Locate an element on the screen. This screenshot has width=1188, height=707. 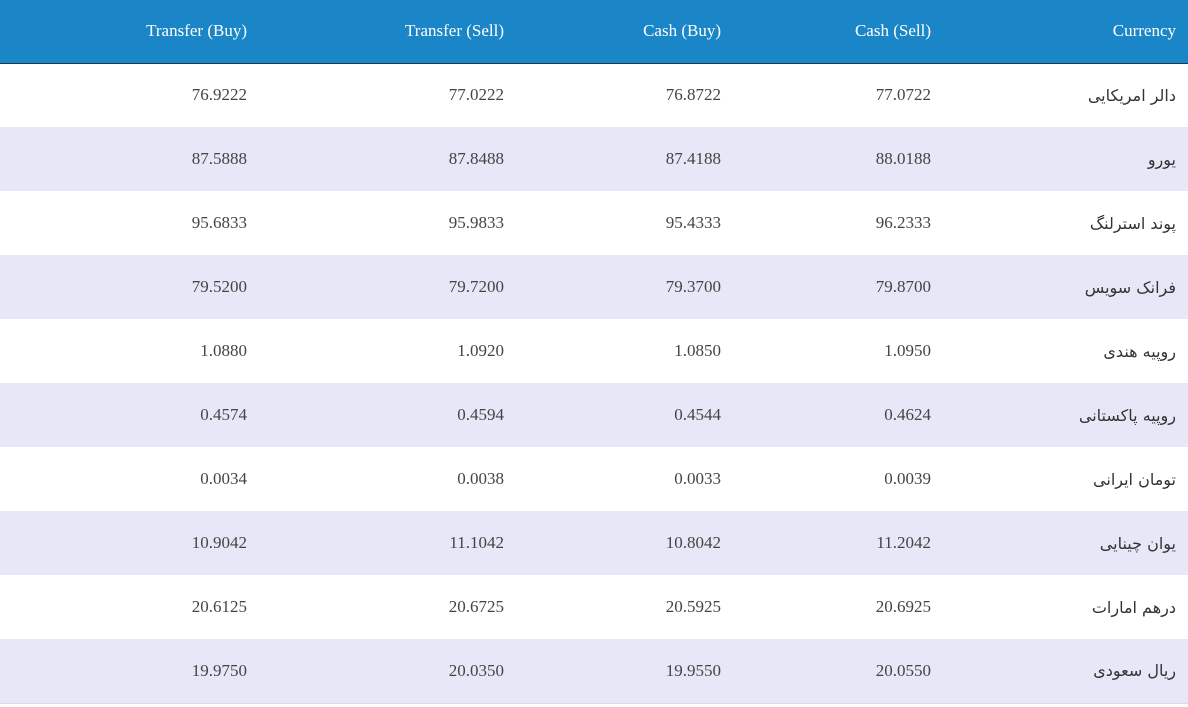
currency-name: تومان ایرانی is located at coordinates (1134, 479).